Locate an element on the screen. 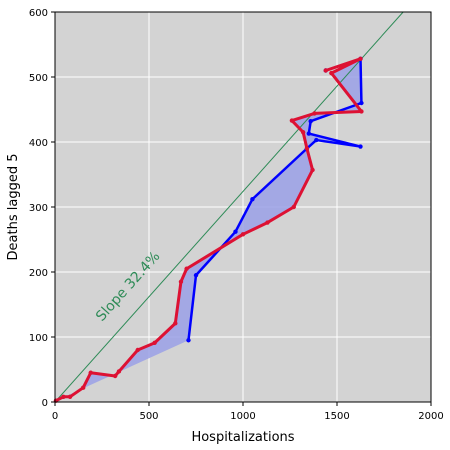  x-ticks: 0 500 1000 1500 2000 is located at coordinates (248, 412).